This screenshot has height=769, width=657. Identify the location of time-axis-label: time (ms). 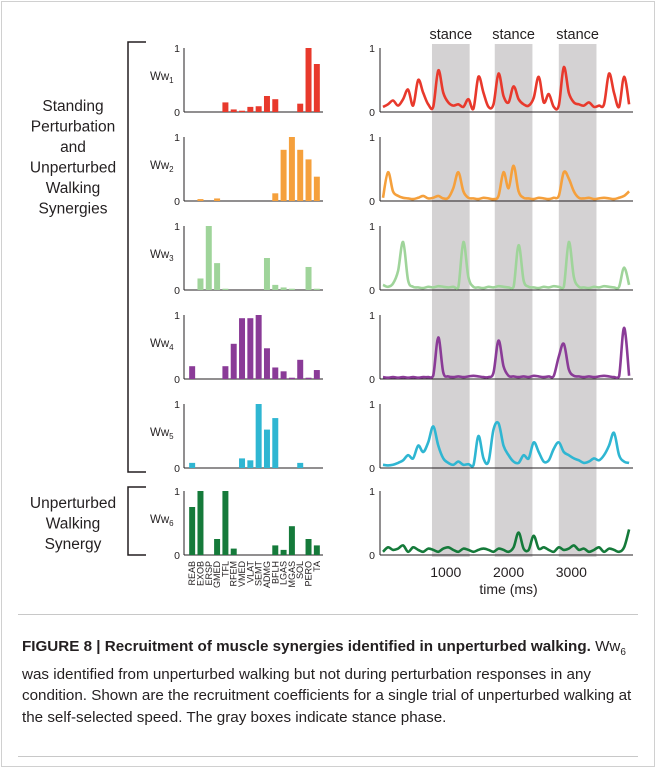
(508, 589).